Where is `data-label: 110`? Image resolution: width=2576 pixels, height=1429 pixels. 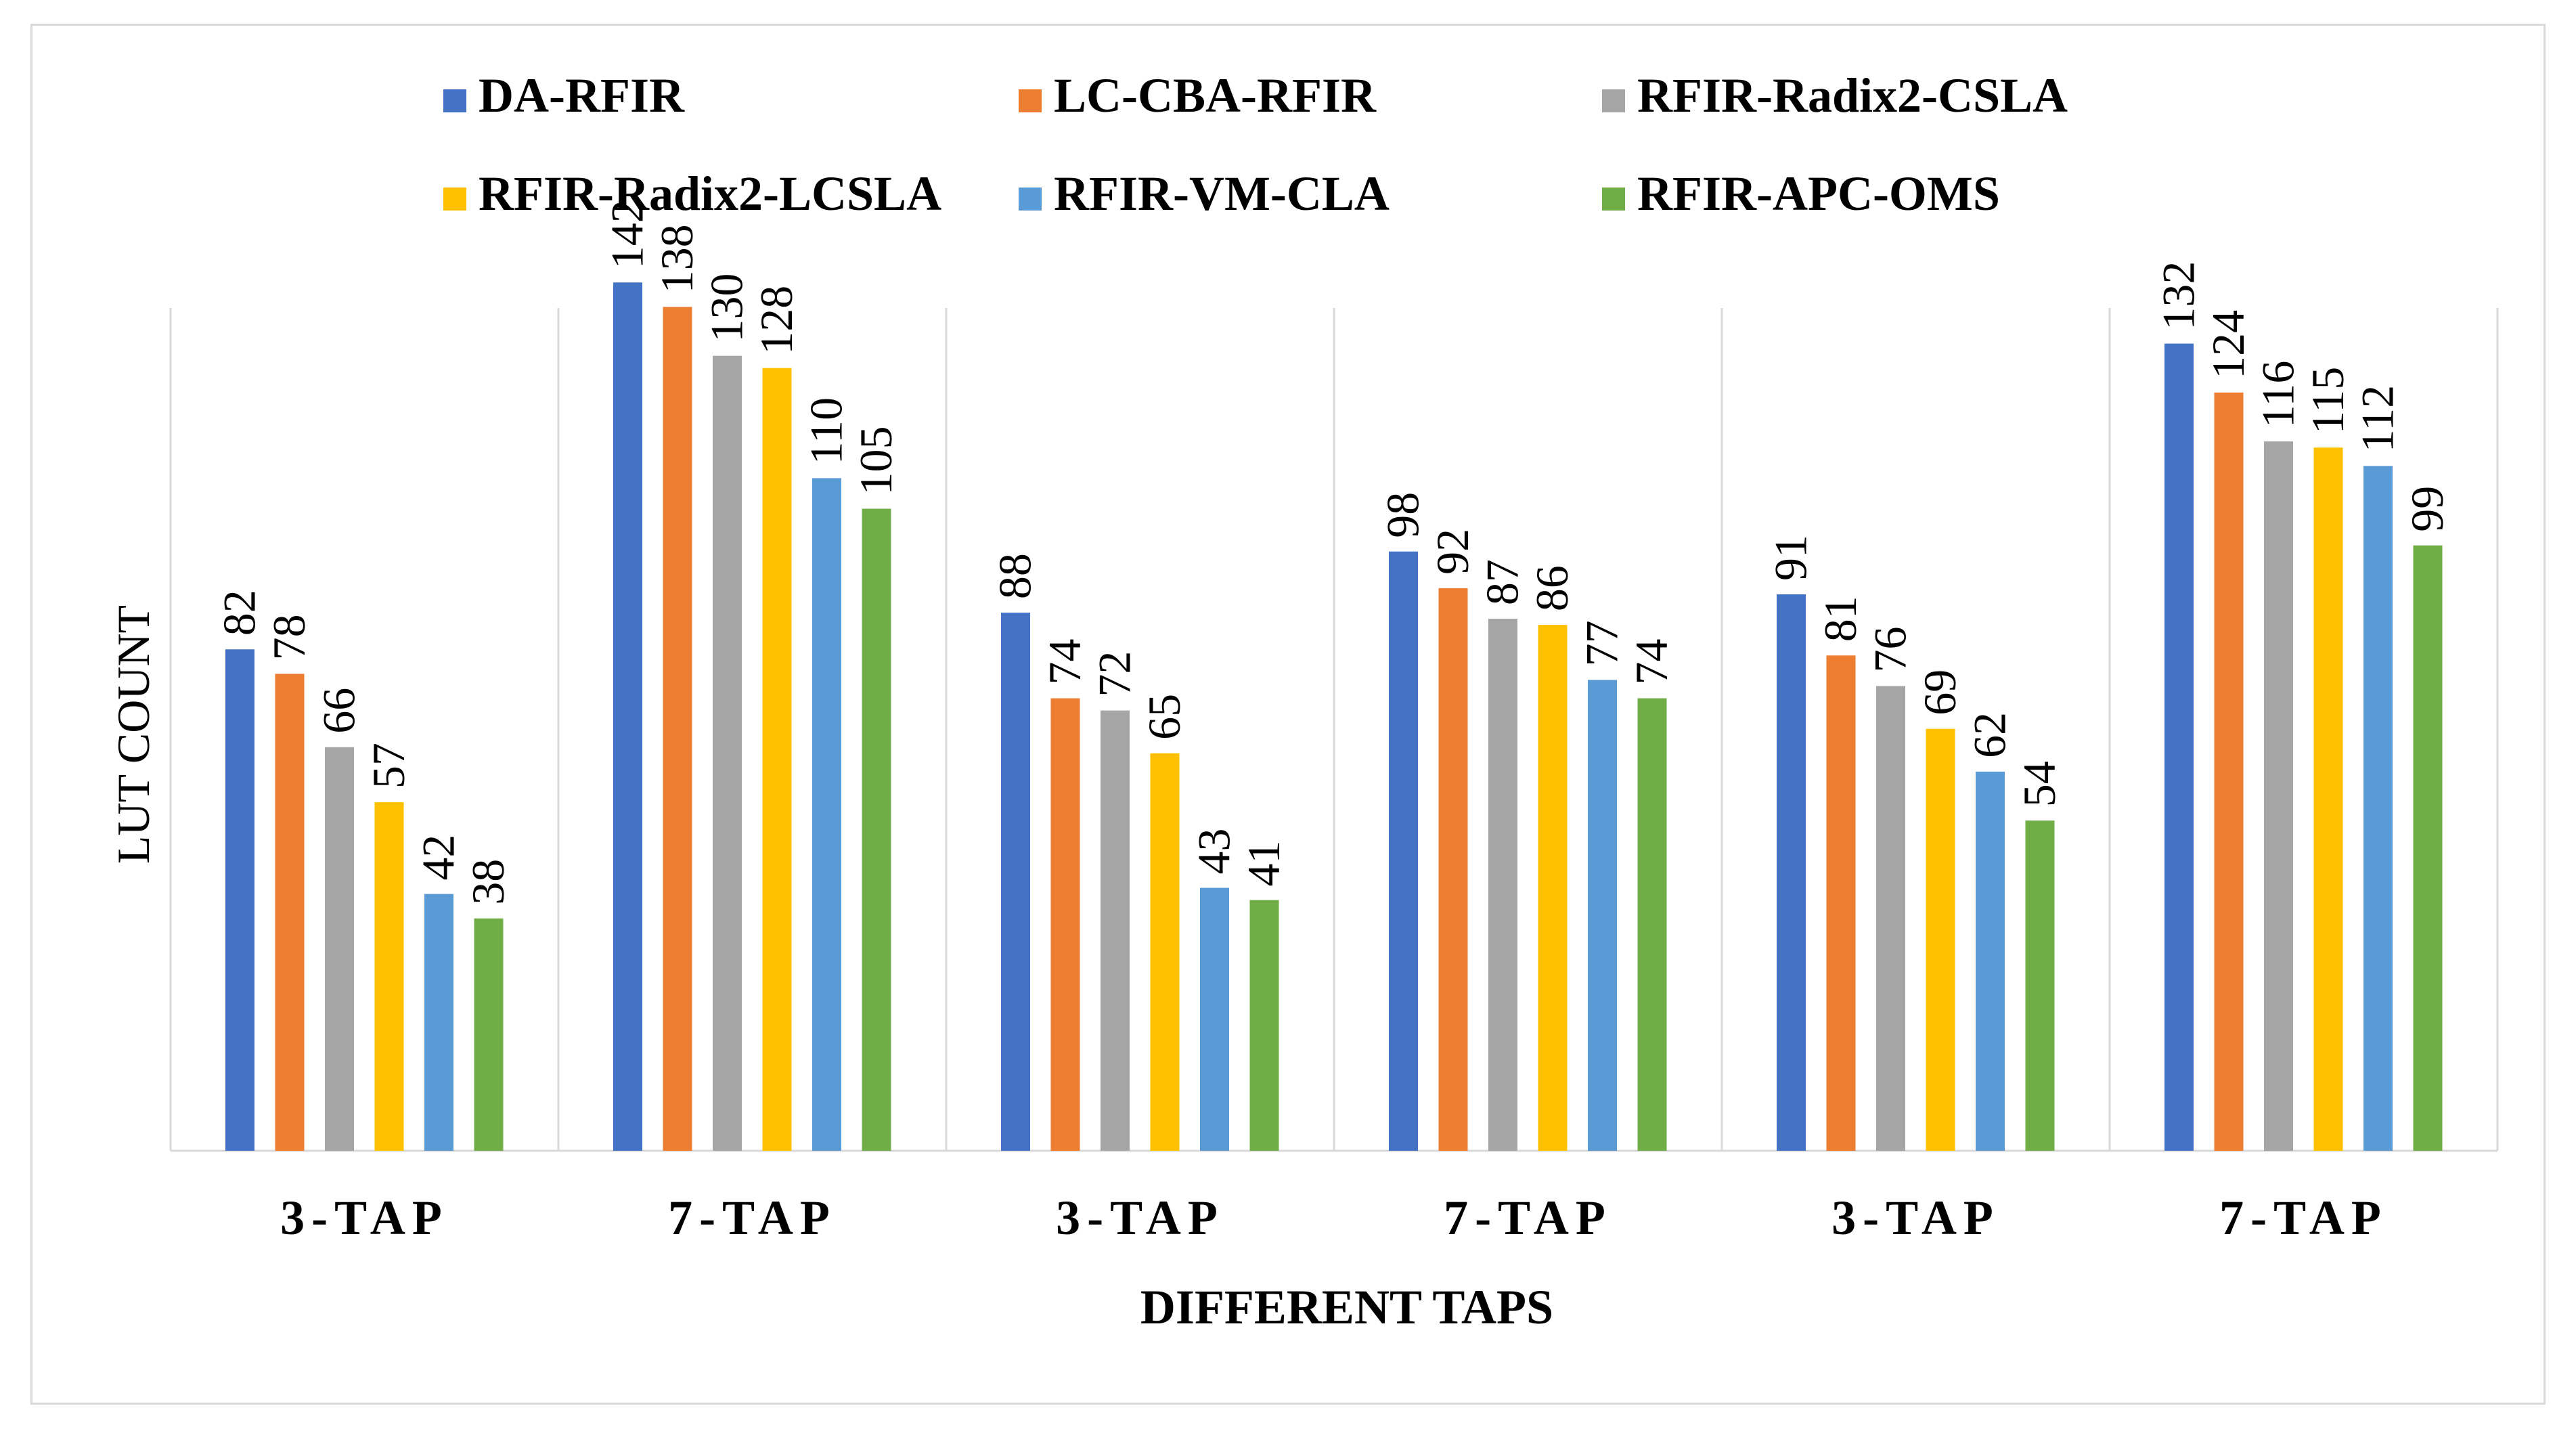
data-label: 110 is located at coordinates (826, 430).